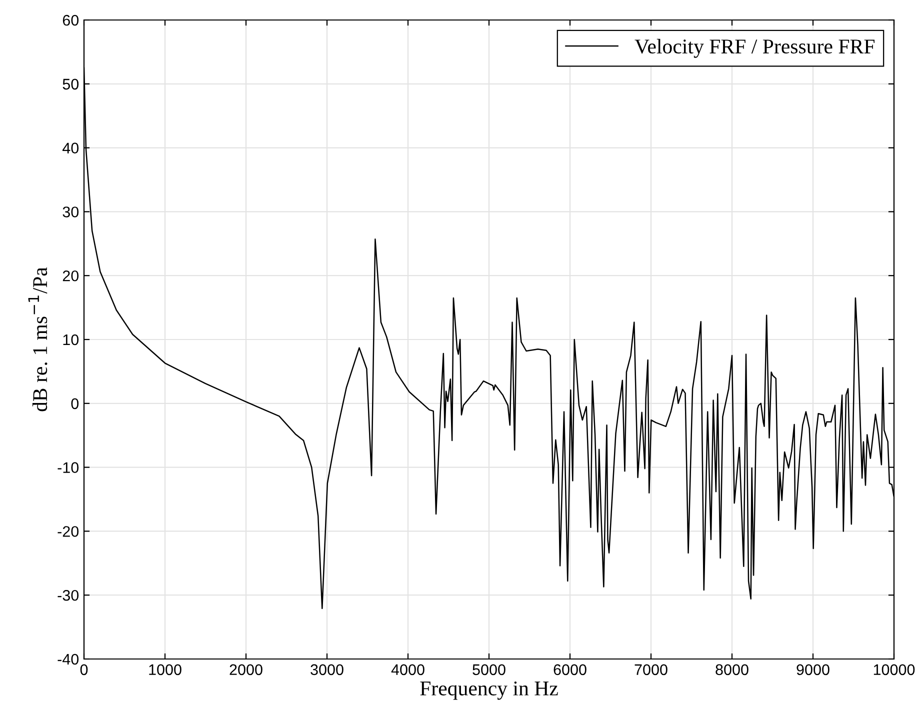 This screenshot has width=920, height=719. I want to click on legend-label: Velocity FRF / Pressure FRF, so click(754, 48).